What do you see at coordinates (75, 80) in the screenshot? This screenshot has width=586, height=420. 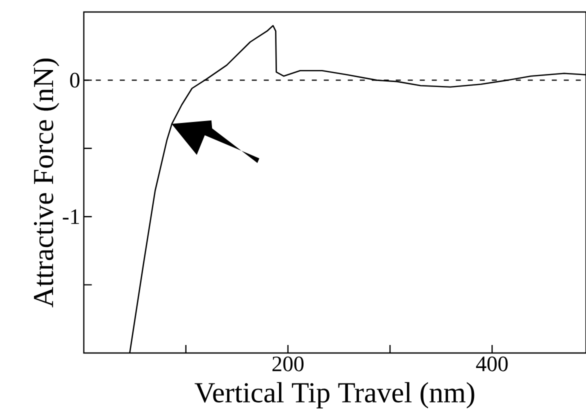 I see `y-tick-label: 0` at bounding box center [75, 80].